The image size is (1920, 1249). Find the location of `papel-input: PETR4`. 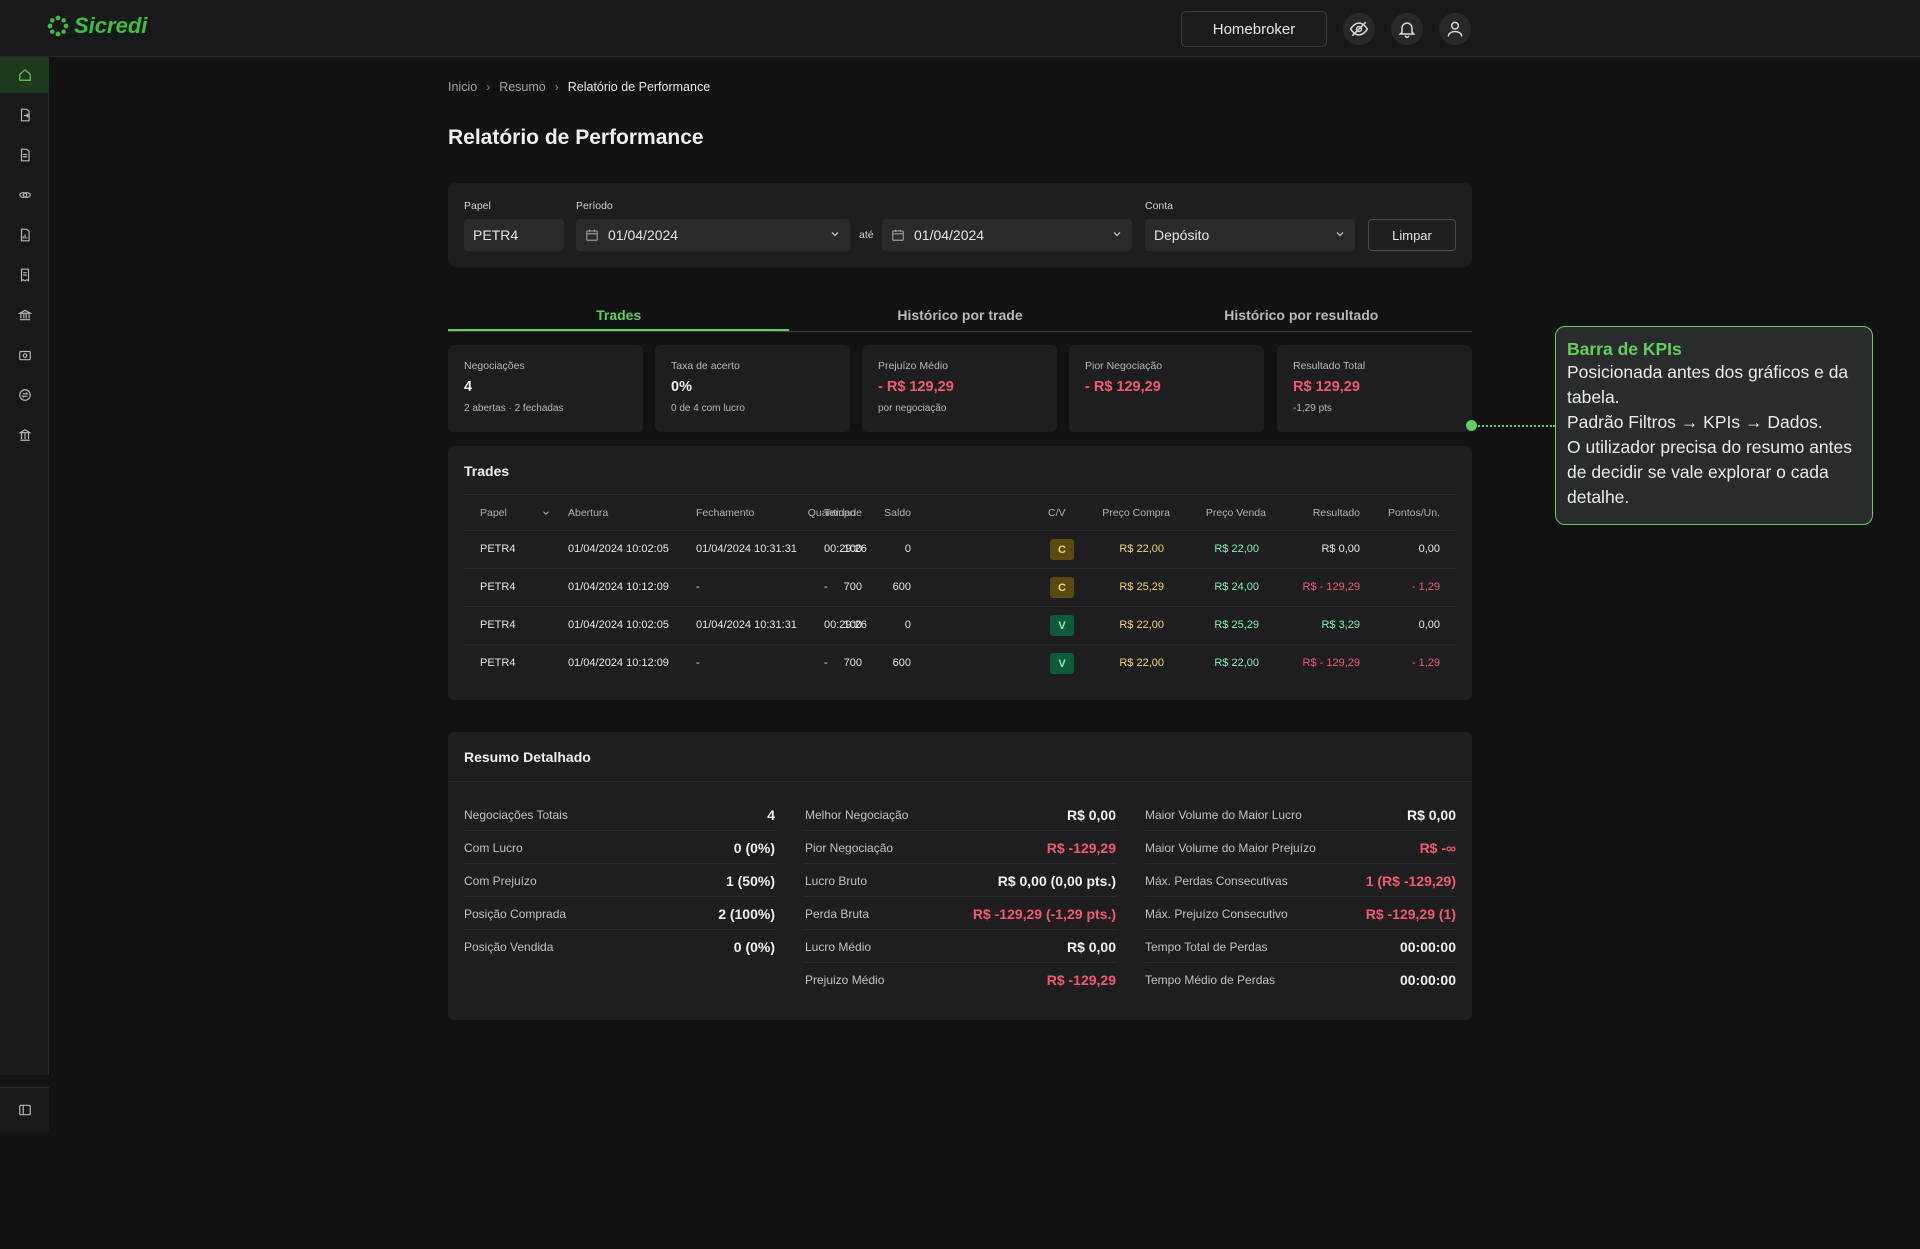

papel-input: PETR4 is located at coordinates (514, 235).